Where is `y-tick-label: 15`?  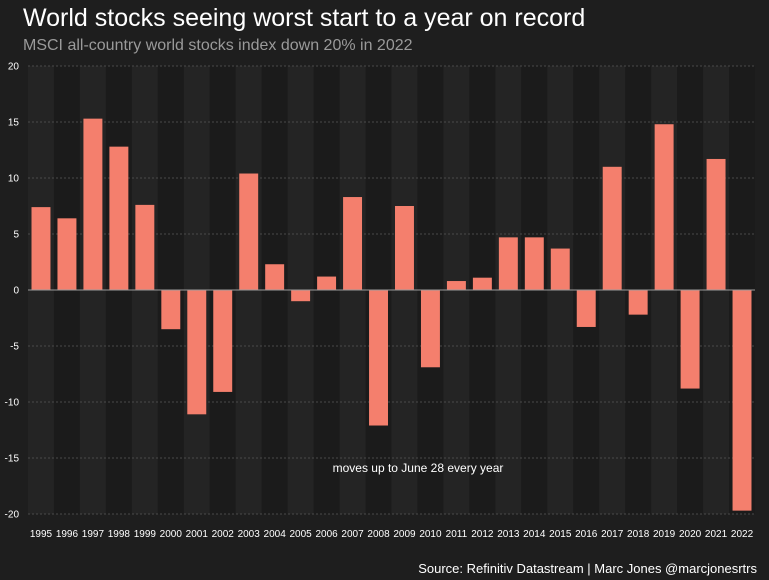 y-tick-label: 15 is located at coordinates (14, 123).